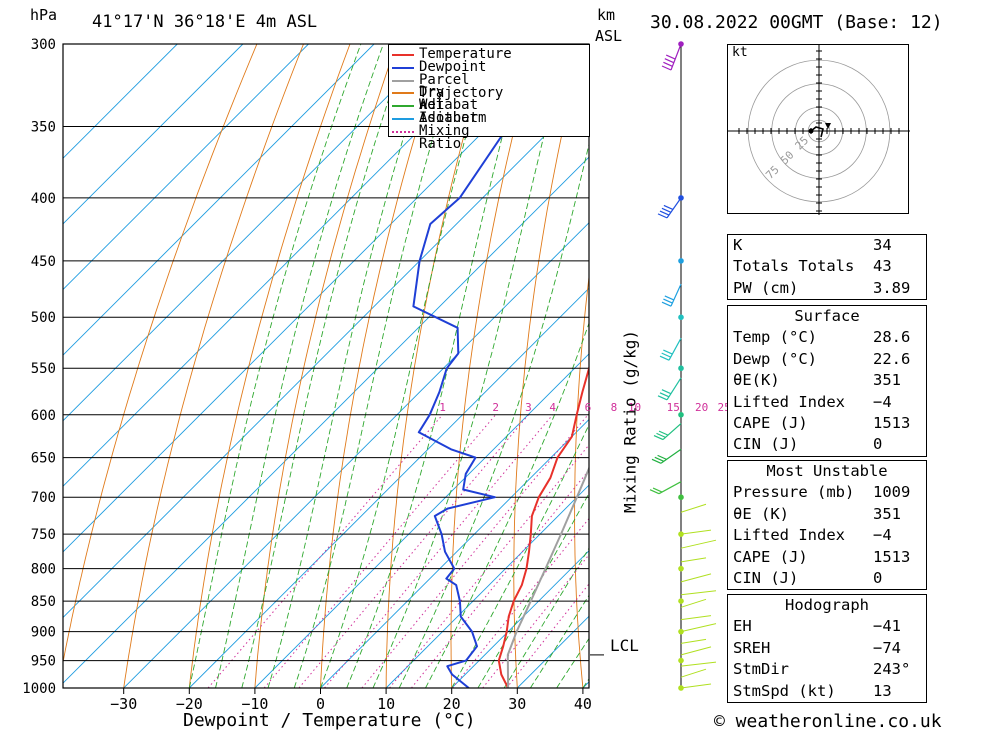 This screenshot has width=1000, height=733. I want to click on row-value: −74, so click(887, 647).